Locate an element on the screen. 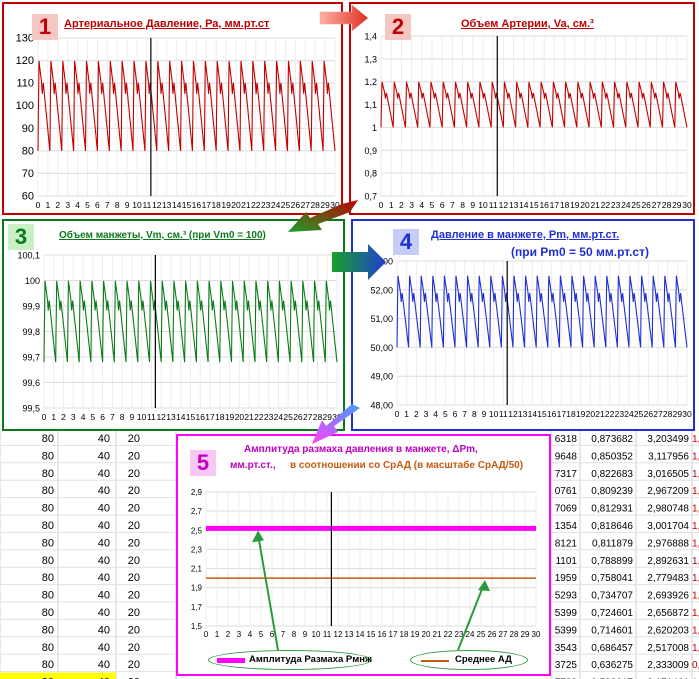 The height and width of the screenshot is (679, 699). sheet-cell: 2,517008 is located at coordinates (668, 648).